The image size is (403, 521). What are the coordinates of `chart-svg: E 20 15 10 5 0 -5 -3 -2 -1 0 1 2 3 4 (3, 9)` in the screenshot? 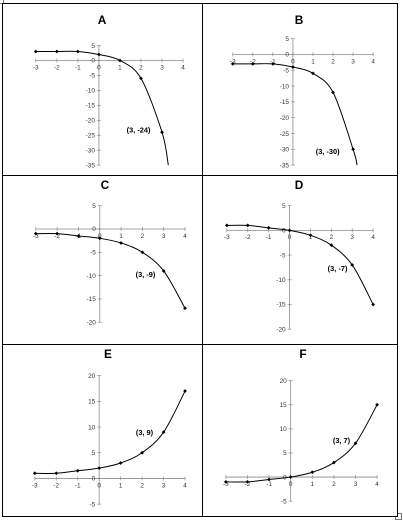 It's located at (109, 428).